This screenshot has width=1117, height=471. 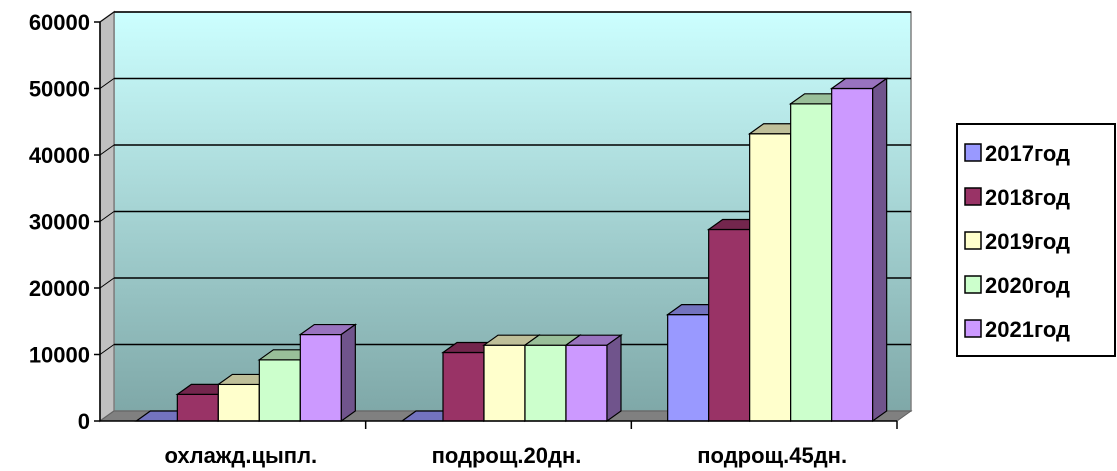 I want to click on legend-label: 2018год, so click(x=1027, y=197).